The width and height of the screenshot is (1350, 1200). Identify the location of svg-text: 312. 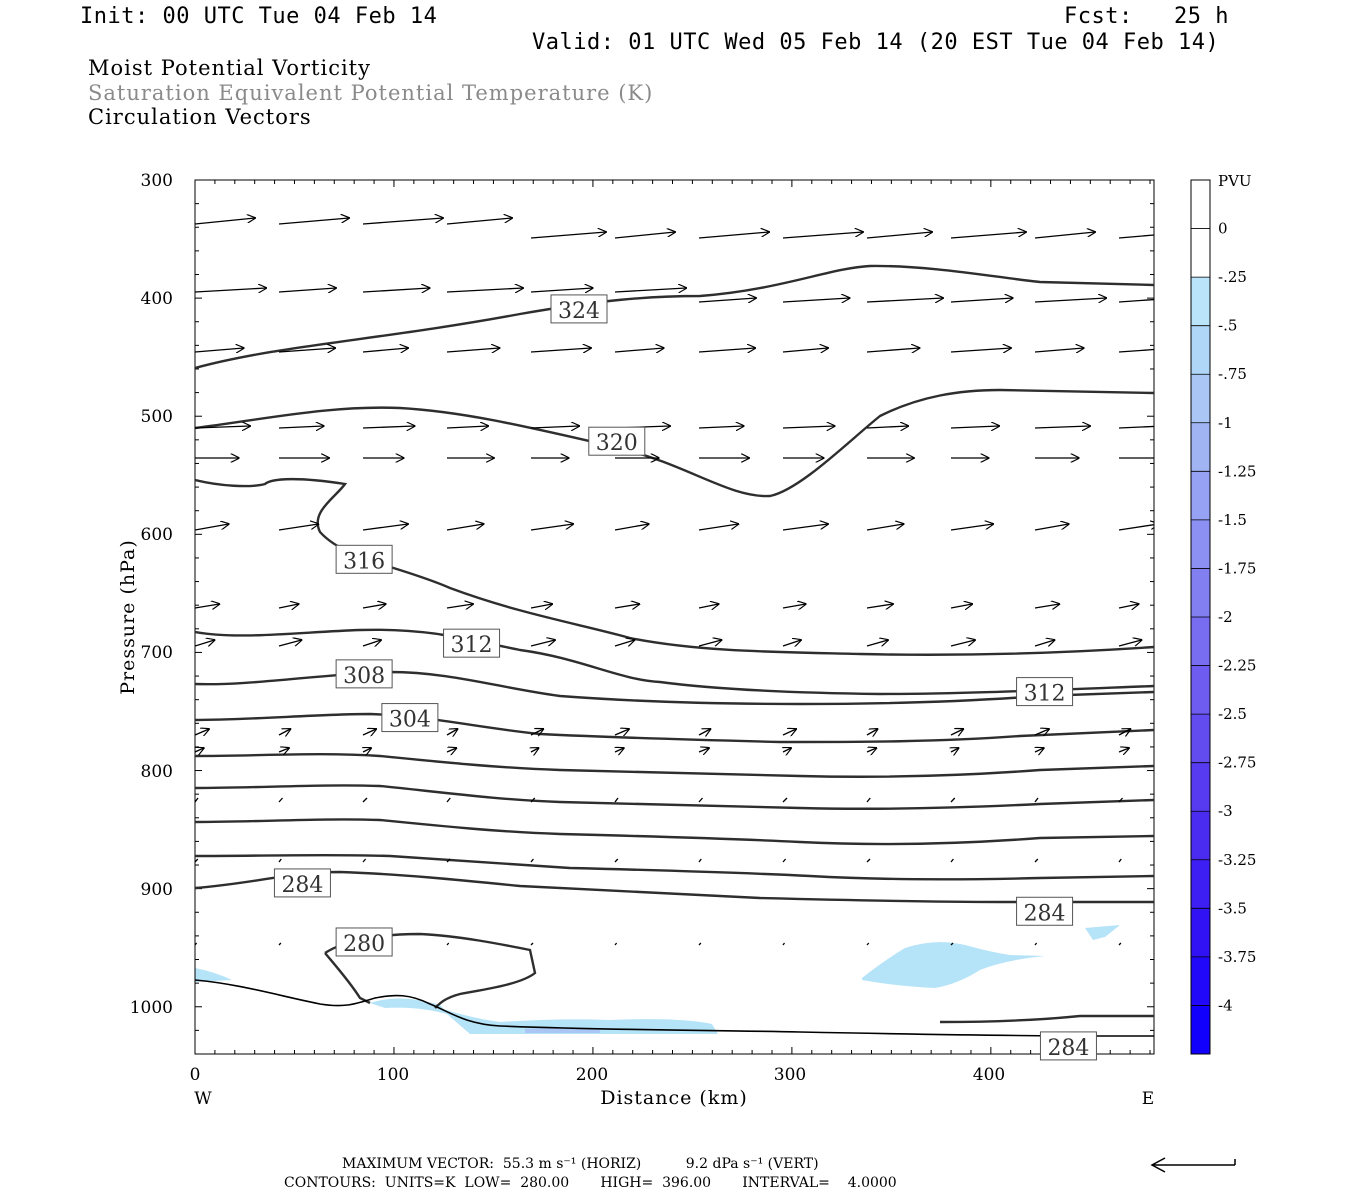
(1045, 694).